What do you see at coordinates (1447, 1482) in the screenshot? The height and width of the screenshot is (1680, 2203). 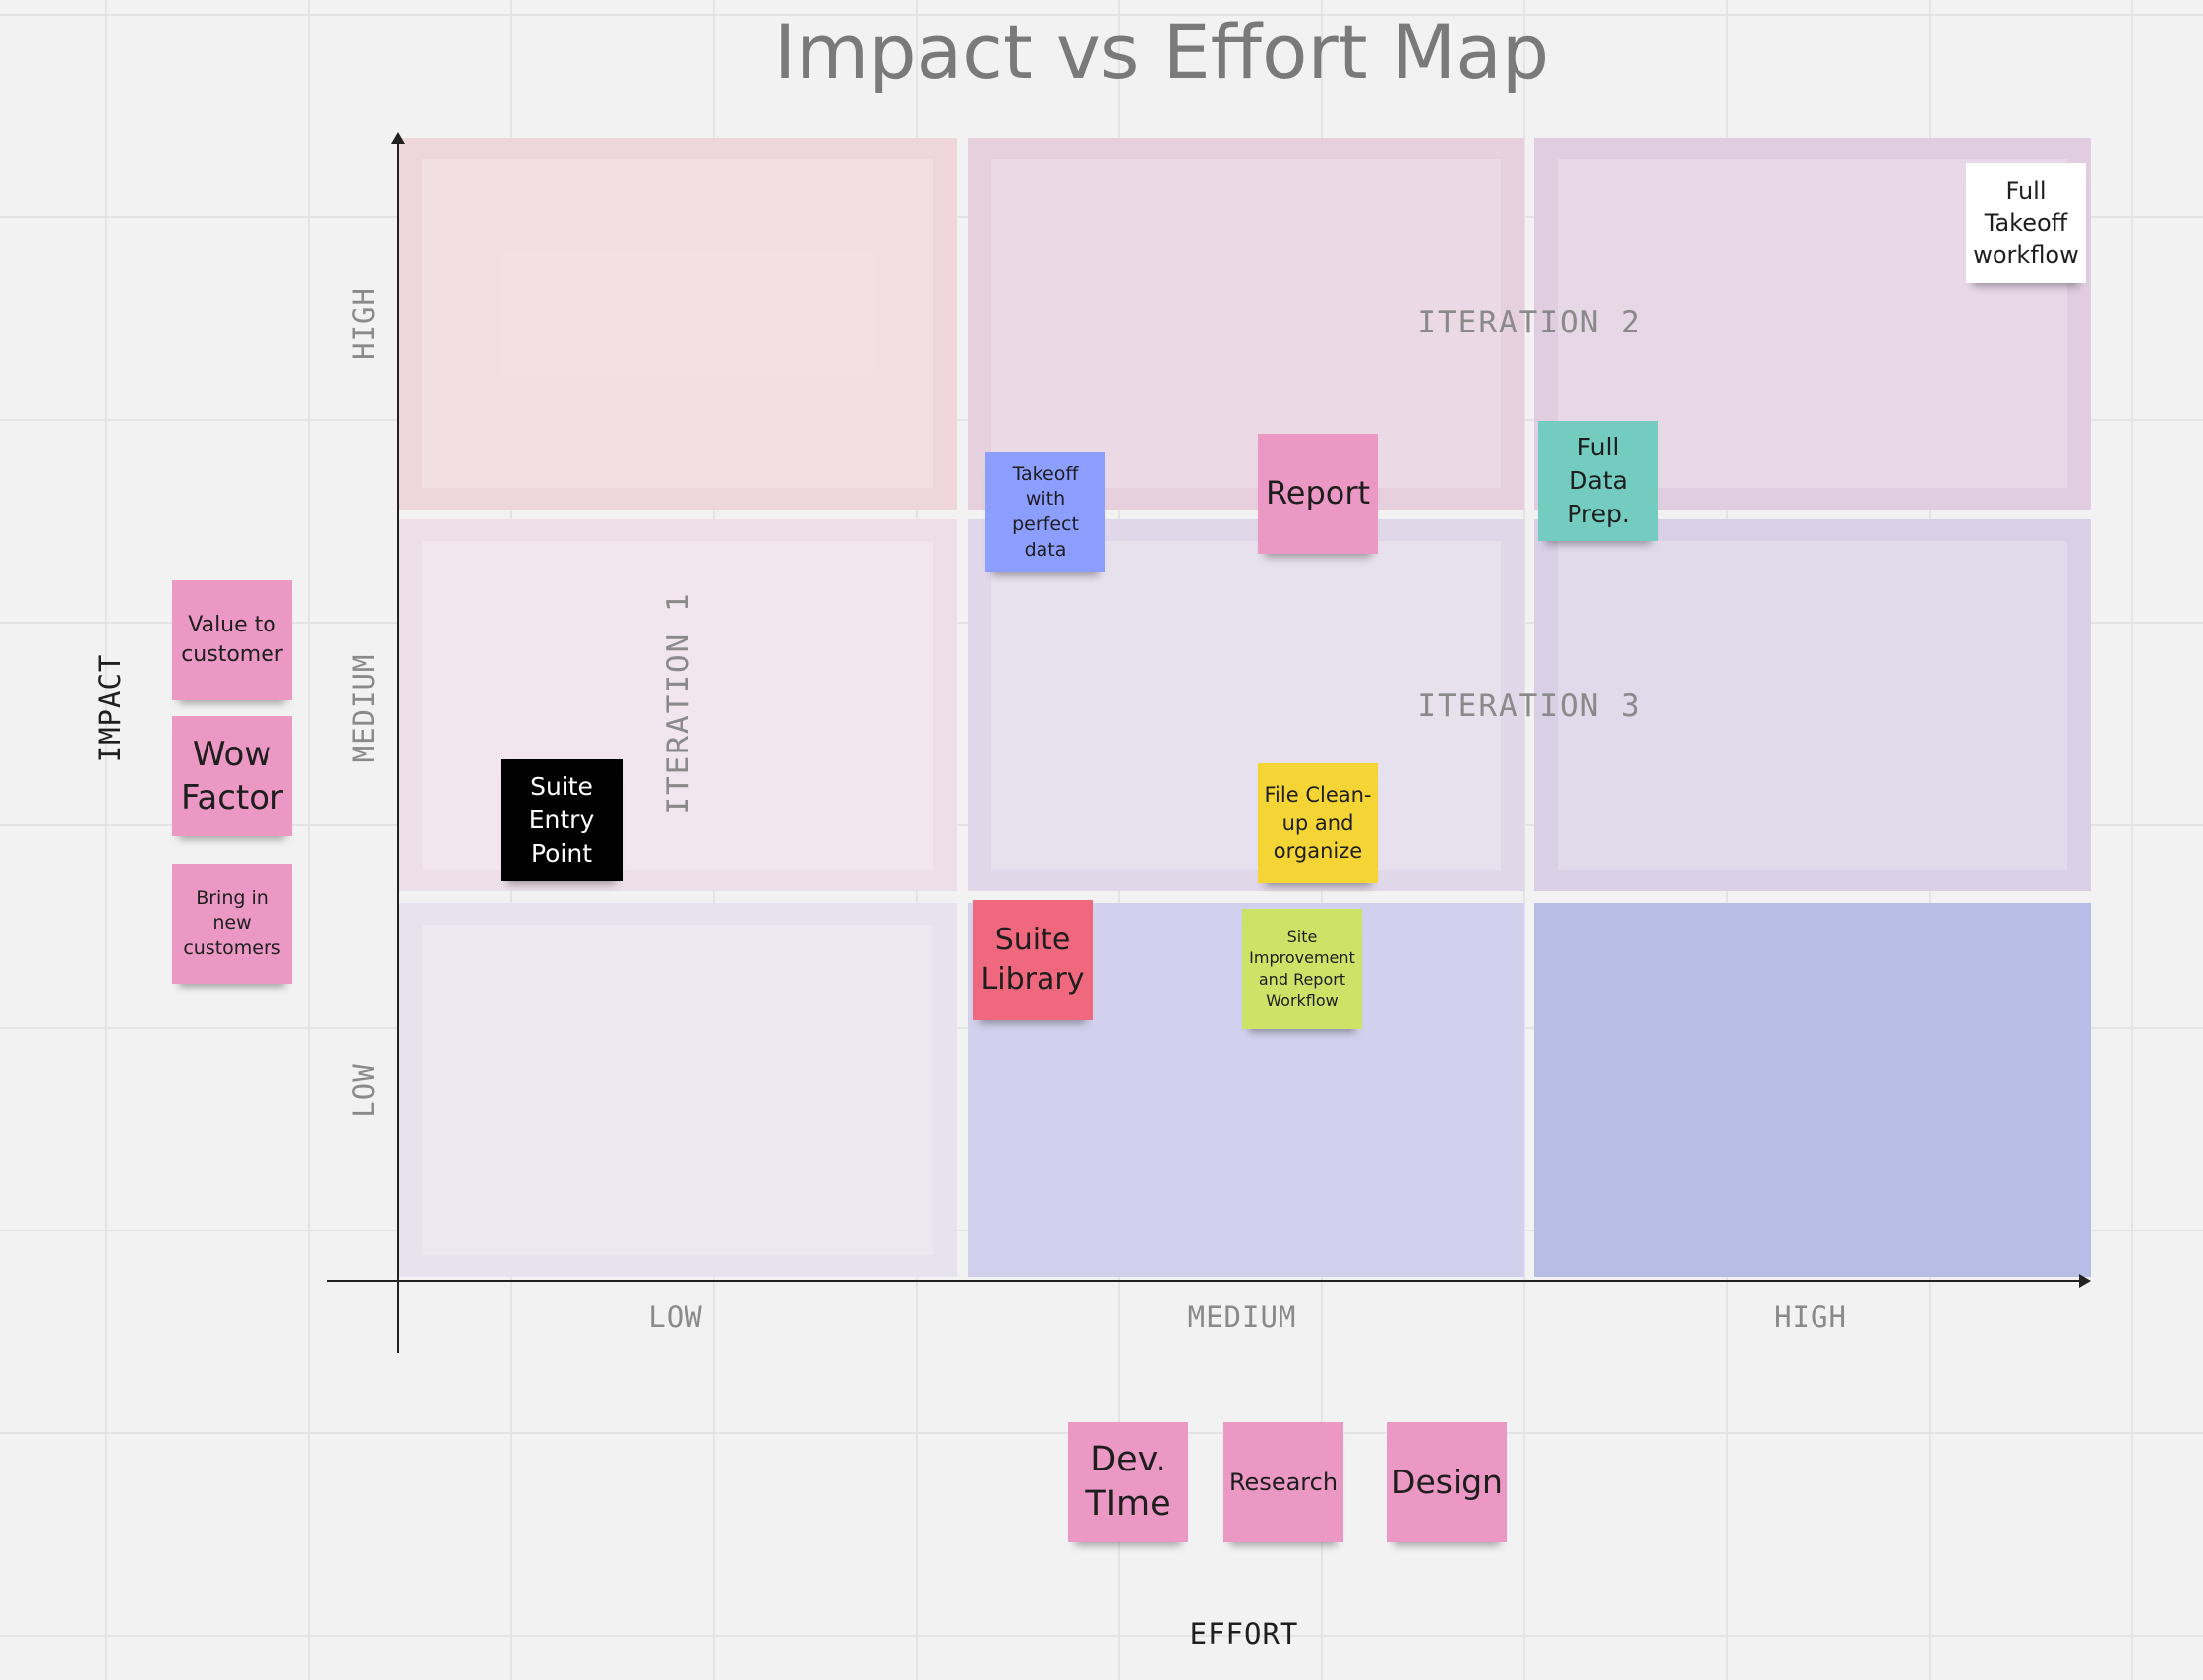 I see `effort-note-design: Design` at bounding box center [1447, 1482].